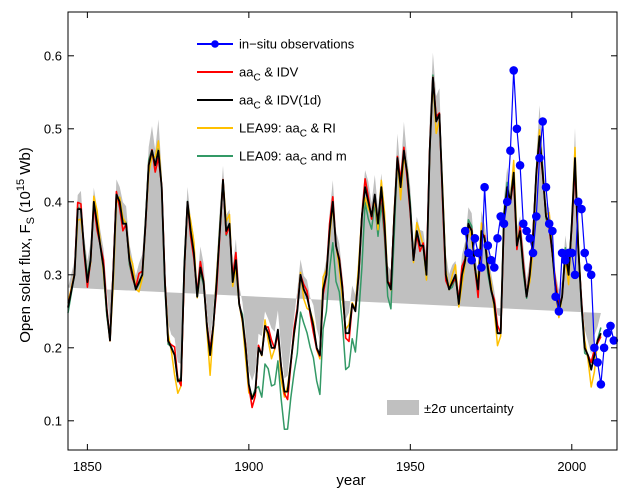 The height and width of the screenshot is (490, 634). Describe the element at coordinates (287, 130) in the screenshot. I see `legend-label: LEA99: aaC & RI` at that location.